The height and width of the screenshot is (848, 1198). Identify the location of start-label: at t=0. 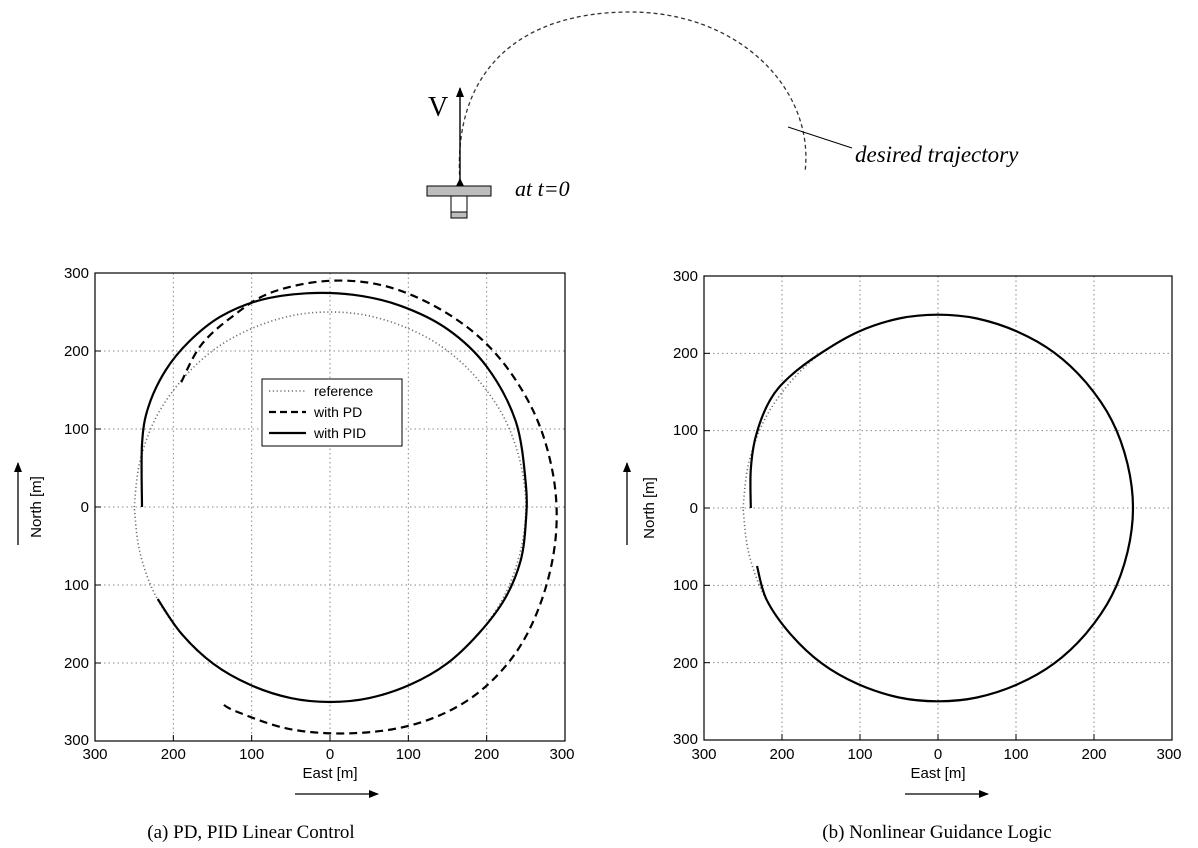
(542, 188).